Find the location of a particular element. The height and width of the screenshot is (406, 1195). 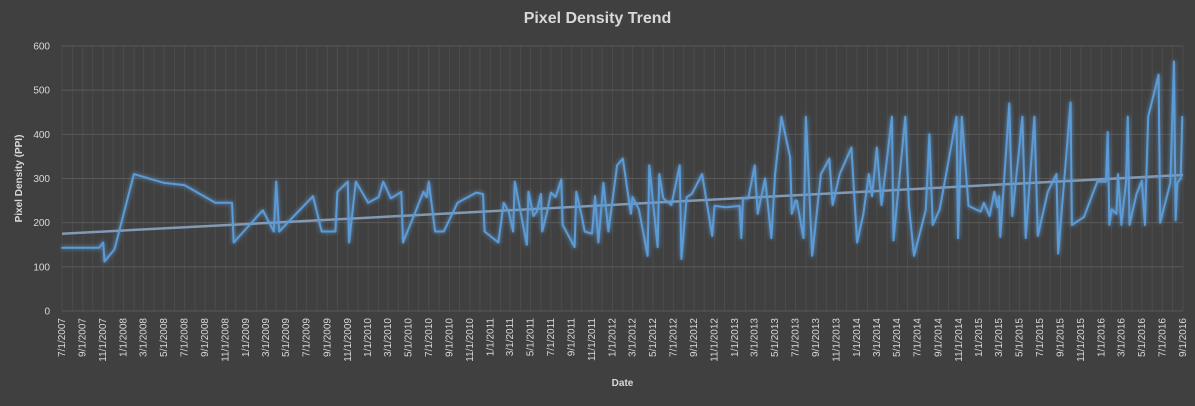

x-tick-label: 1/1/2009 is located at coordinates (246, 337).